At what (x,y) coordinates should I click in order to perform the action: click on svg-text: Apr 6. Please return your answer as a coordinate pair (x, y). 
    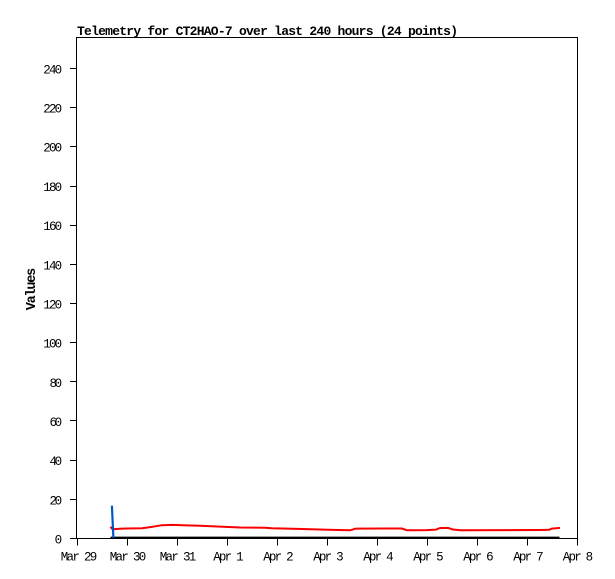
    Looking at the image, I should click on (478, 557).